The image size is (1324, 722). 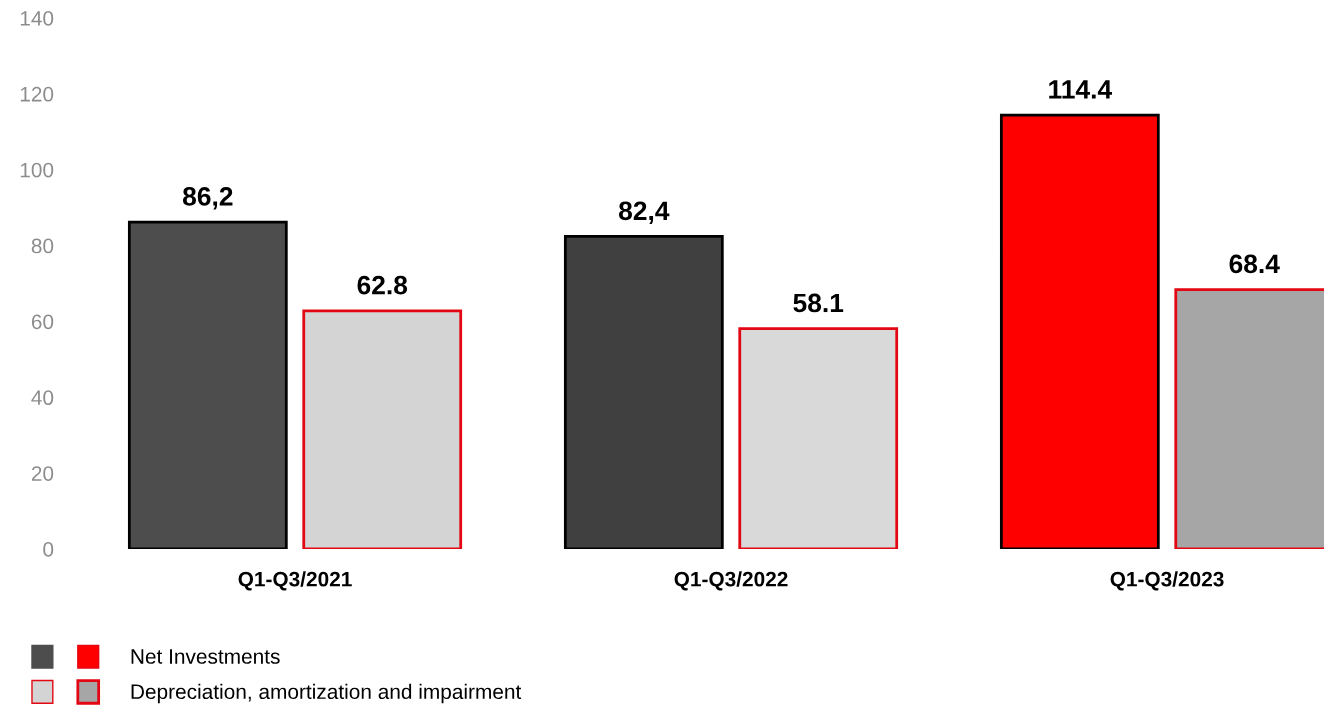 What do you see at coordinates (42, 398) in the screenshot?
I see `y-tick-label: 40` at bounding box center [42, 398].